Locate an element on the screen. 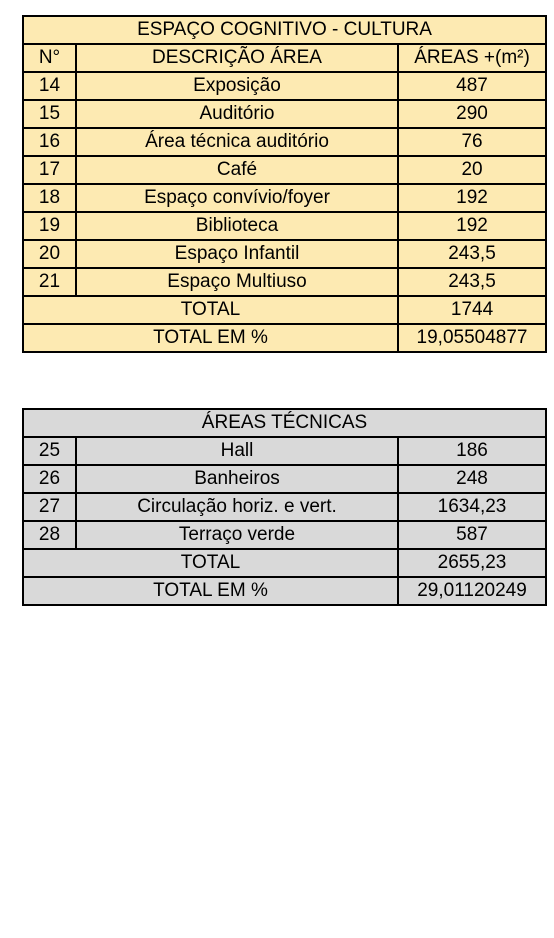 This screenshot has width=554, height=938. row-number: 17 is located at coordinates (49, 170).